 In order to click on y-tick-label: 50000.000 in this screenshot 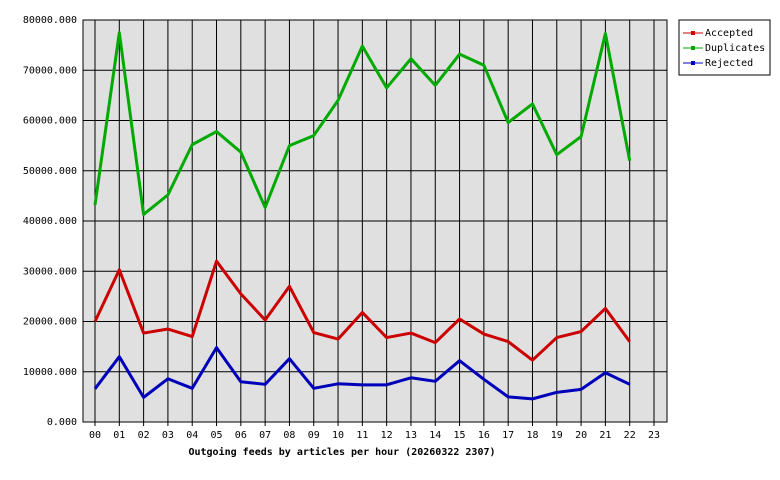, I will do `click(50, 171)`.